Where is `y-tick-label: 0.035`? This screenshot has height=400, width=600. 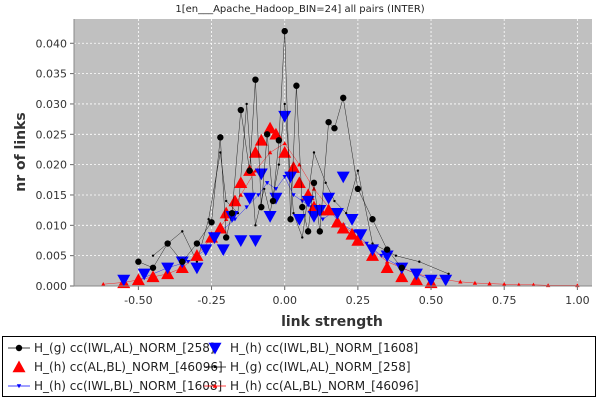 y-tick-label: 0.035 is located at coordinates (52, 74).